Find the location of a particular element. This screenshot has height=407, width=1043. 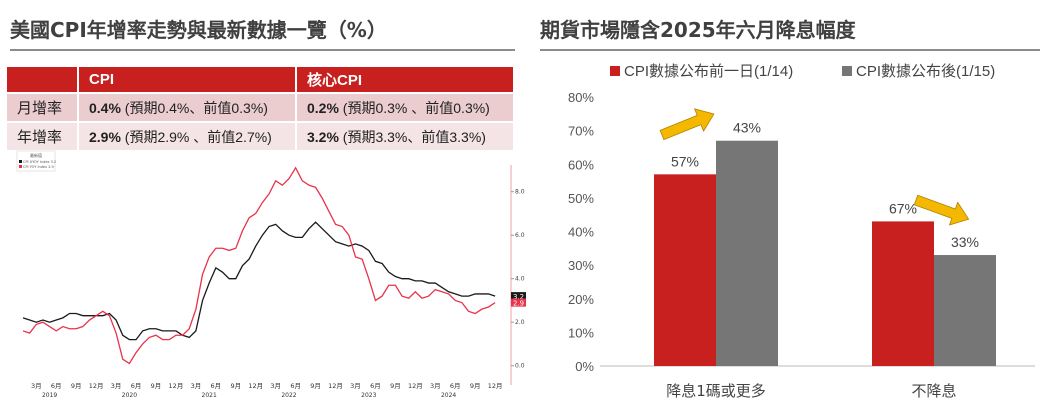

y-tick-label: 70% is located at coordinates (581, 131).